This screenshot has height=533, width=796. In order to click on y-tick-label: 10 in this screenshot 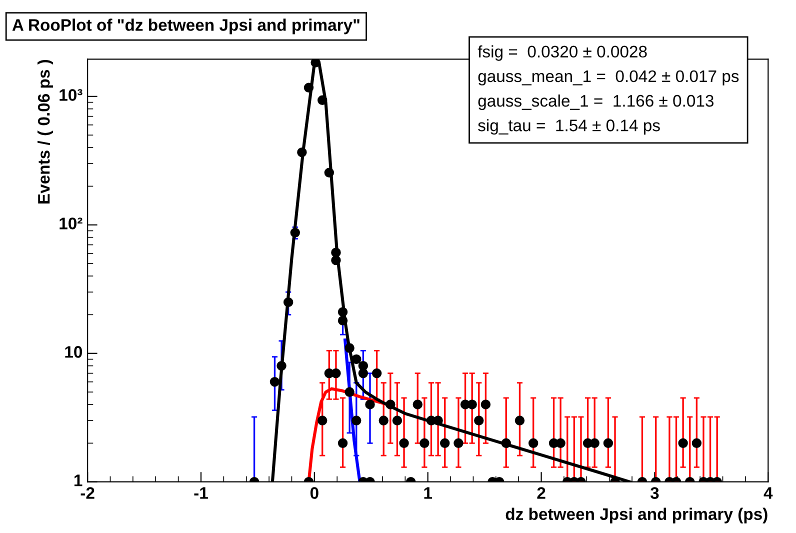, I will do `click(73, 352)`.